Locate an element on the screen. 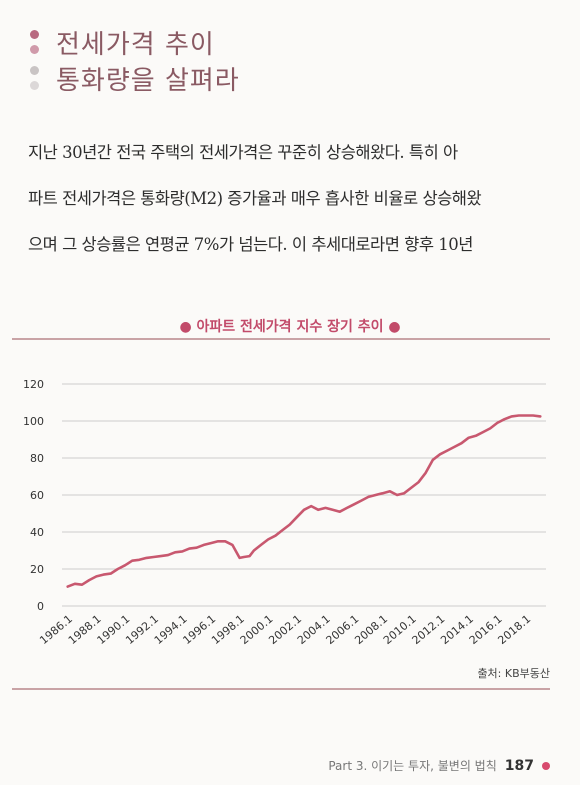  heading-title: 전세가격 추이 is located at coordinates (135, 44).